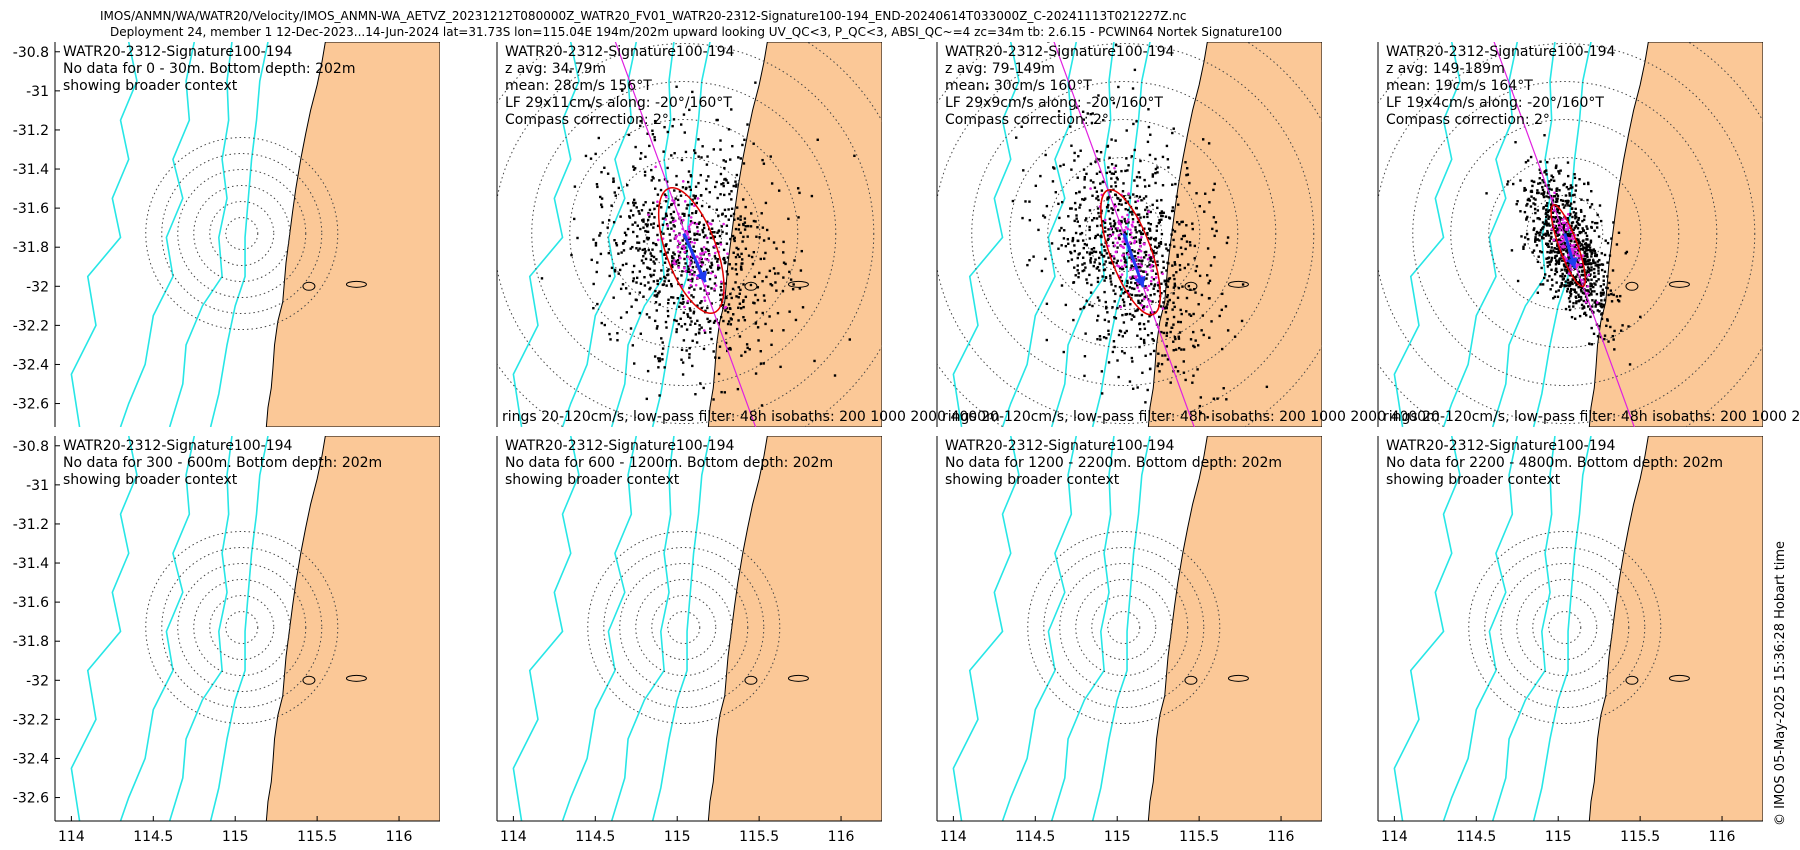 The height and width of the screenshot is (850, 1800). Describe the element at coordinates (1558, 837) in the screenshot. I see `x-tick-label: 115` at that location.